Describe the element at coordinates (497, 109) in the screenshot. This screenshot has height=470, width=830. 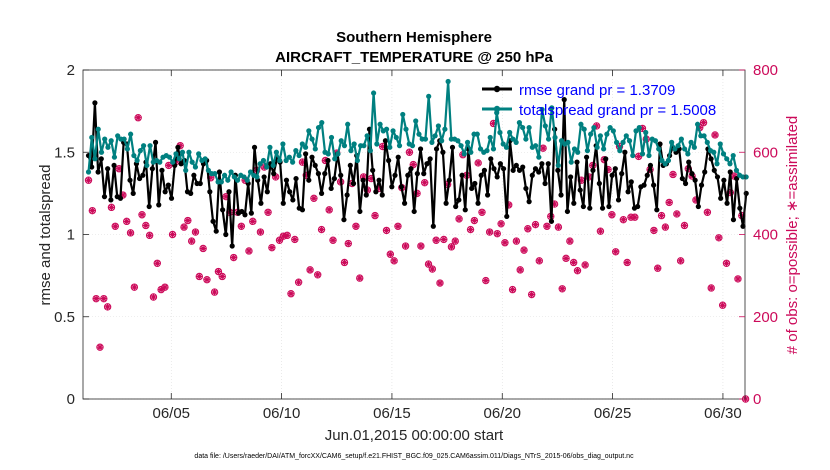
I see `legend-spread-marker` at that location.